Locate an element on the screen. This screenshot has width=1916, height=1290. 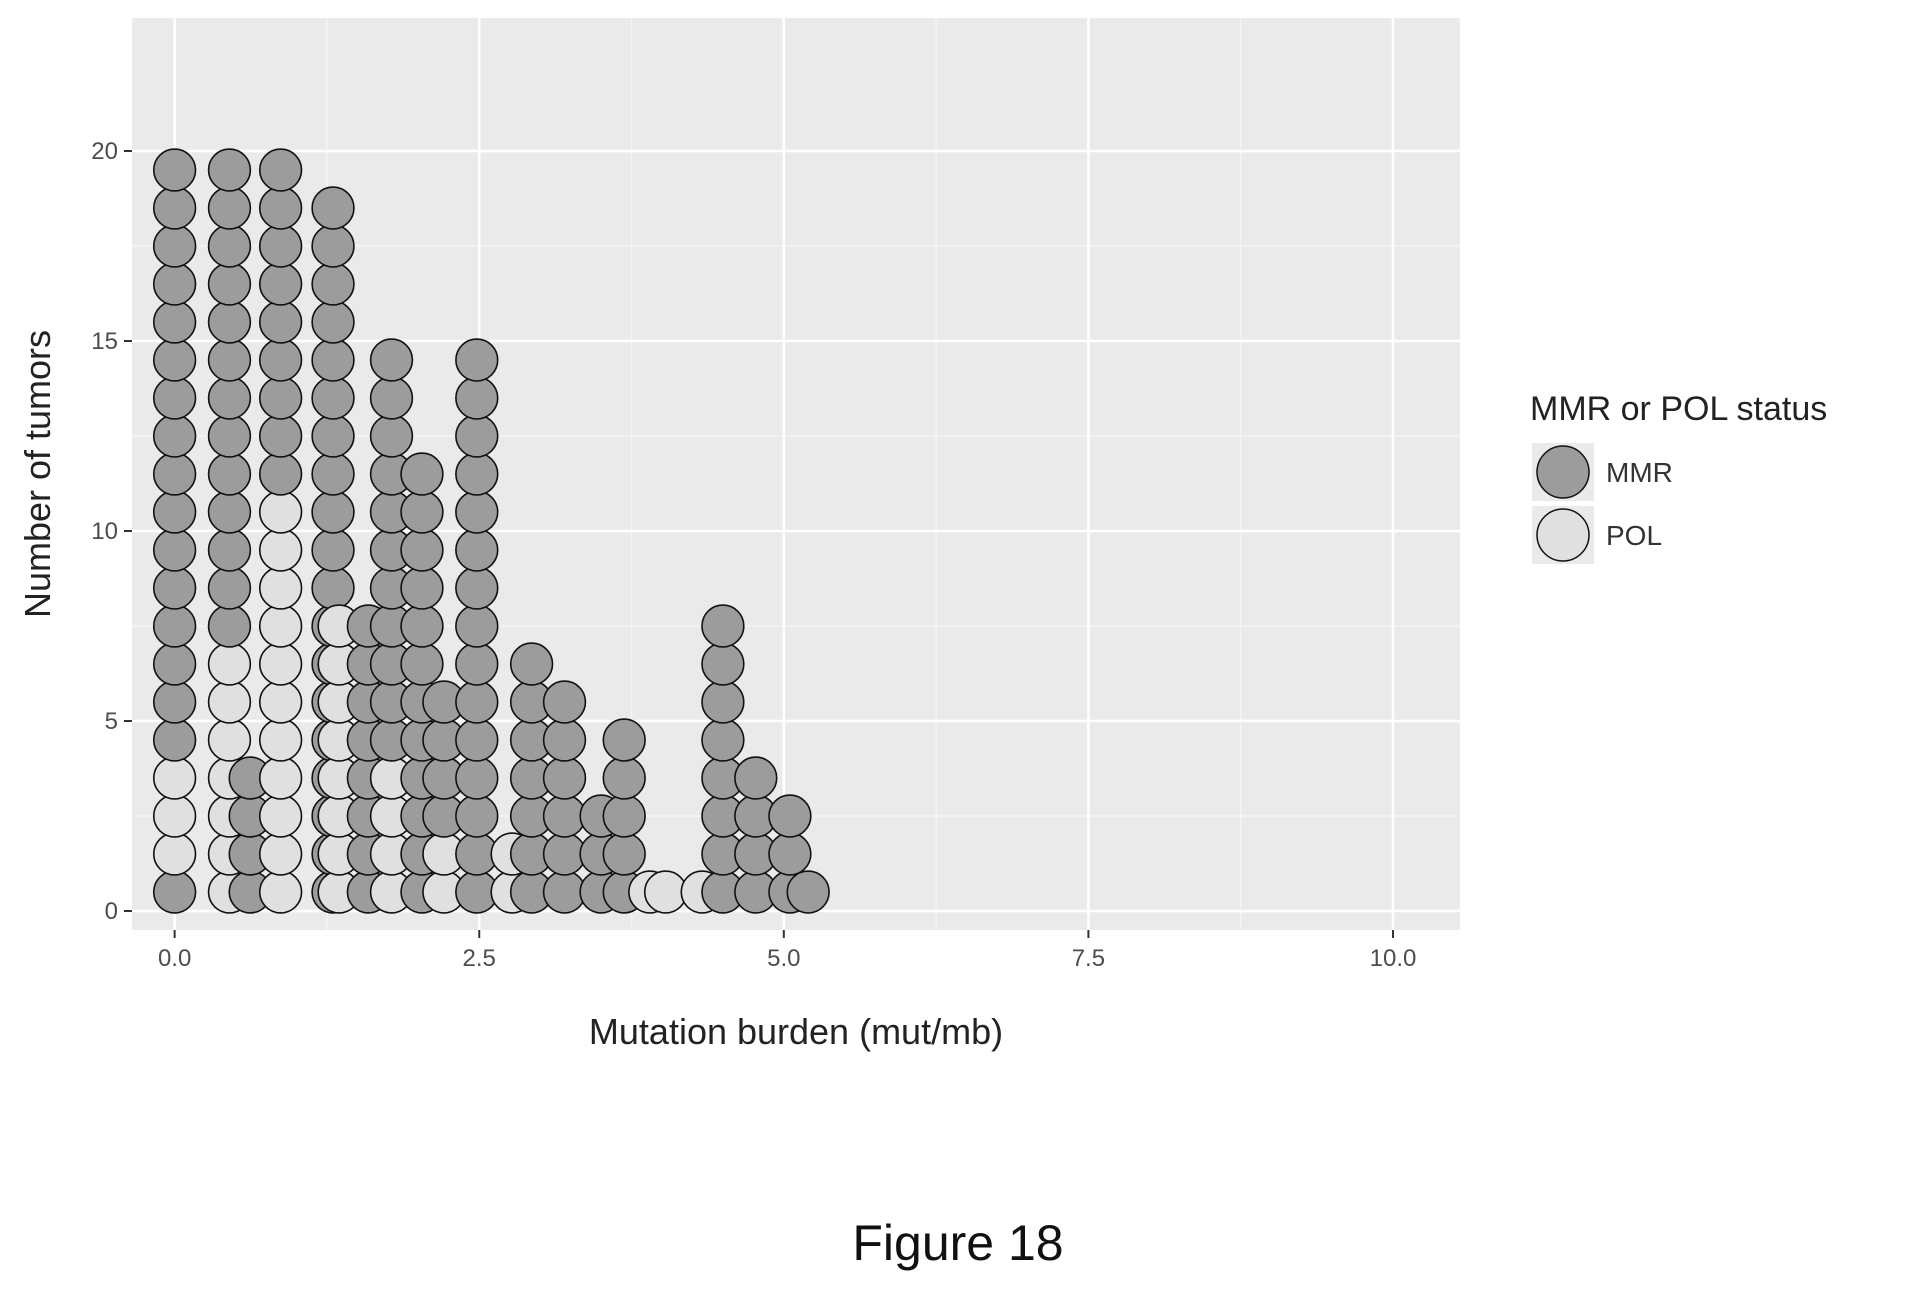
y-axis-title: Number of tumors is located at coordinates (37, 474).